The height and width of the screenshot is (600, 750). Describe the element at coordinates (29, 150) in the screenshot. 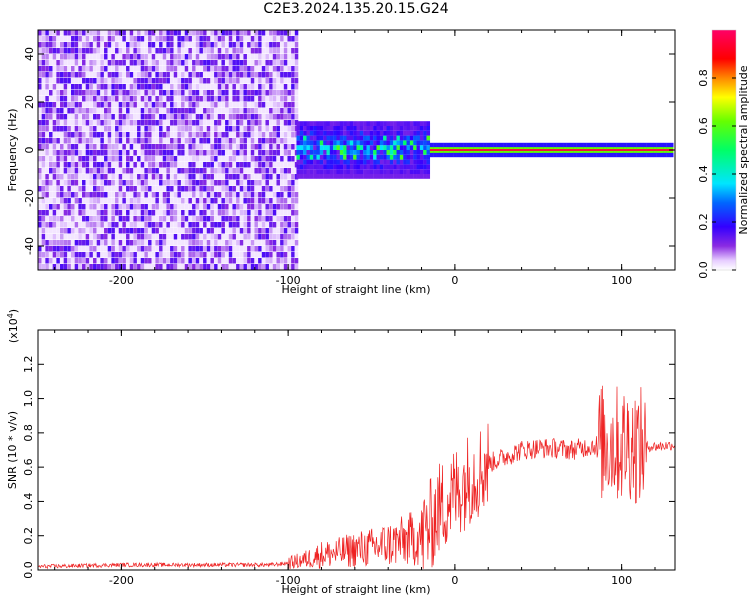

I see `y-tick-label: 0` at that location.